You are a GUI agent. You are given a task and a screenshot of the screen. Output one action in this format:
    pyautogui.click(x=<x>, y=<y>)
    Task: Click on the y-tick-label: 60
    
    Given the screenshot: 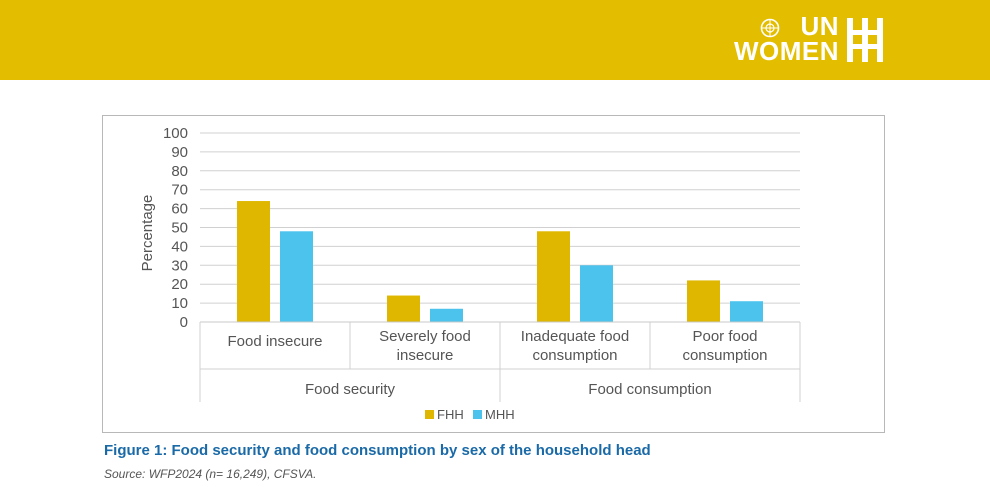 What is the action you would take?
    pyautogui.click(x=179, y=209)
    